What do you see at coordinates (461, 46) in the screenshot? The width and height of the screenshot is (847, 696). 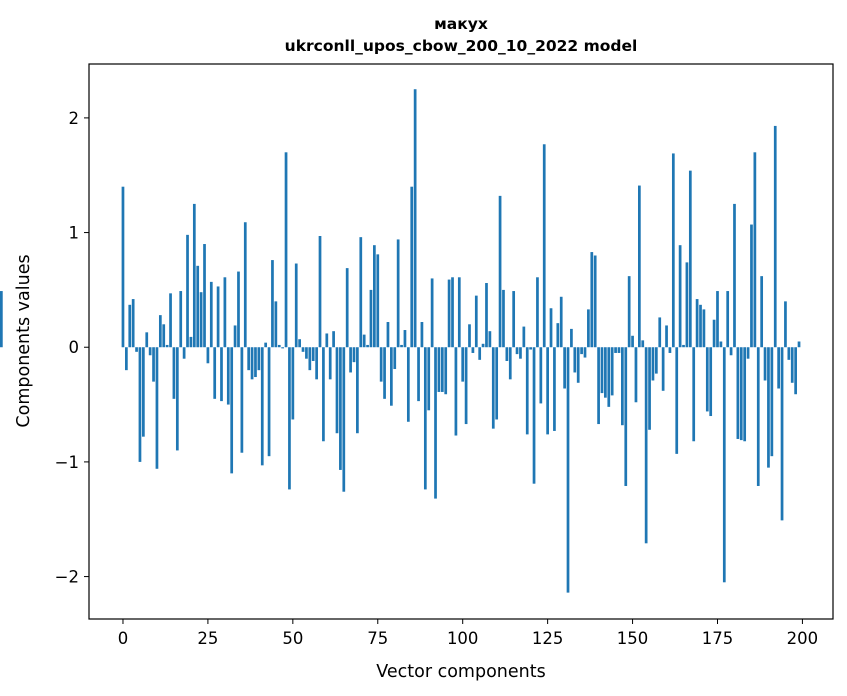 I see `chart-subtitle: ukrconll_upos_cbow_200_10_2022 model` at bounding box center [461, 46].